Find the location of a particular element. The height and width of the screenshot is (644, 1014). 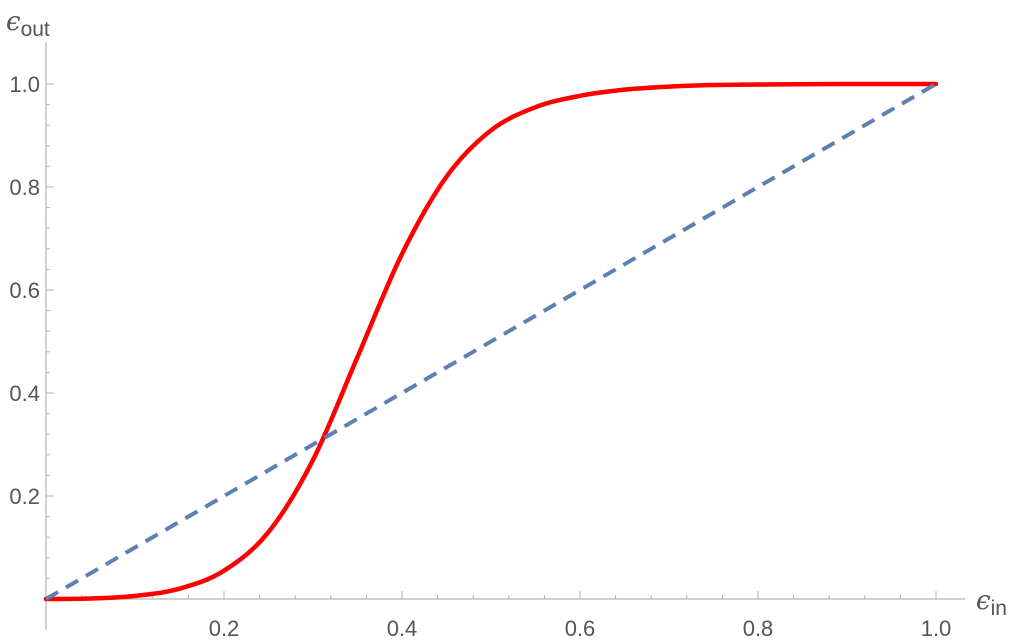

x-tick-label: 0.4 is located at coordinates (402, 628).